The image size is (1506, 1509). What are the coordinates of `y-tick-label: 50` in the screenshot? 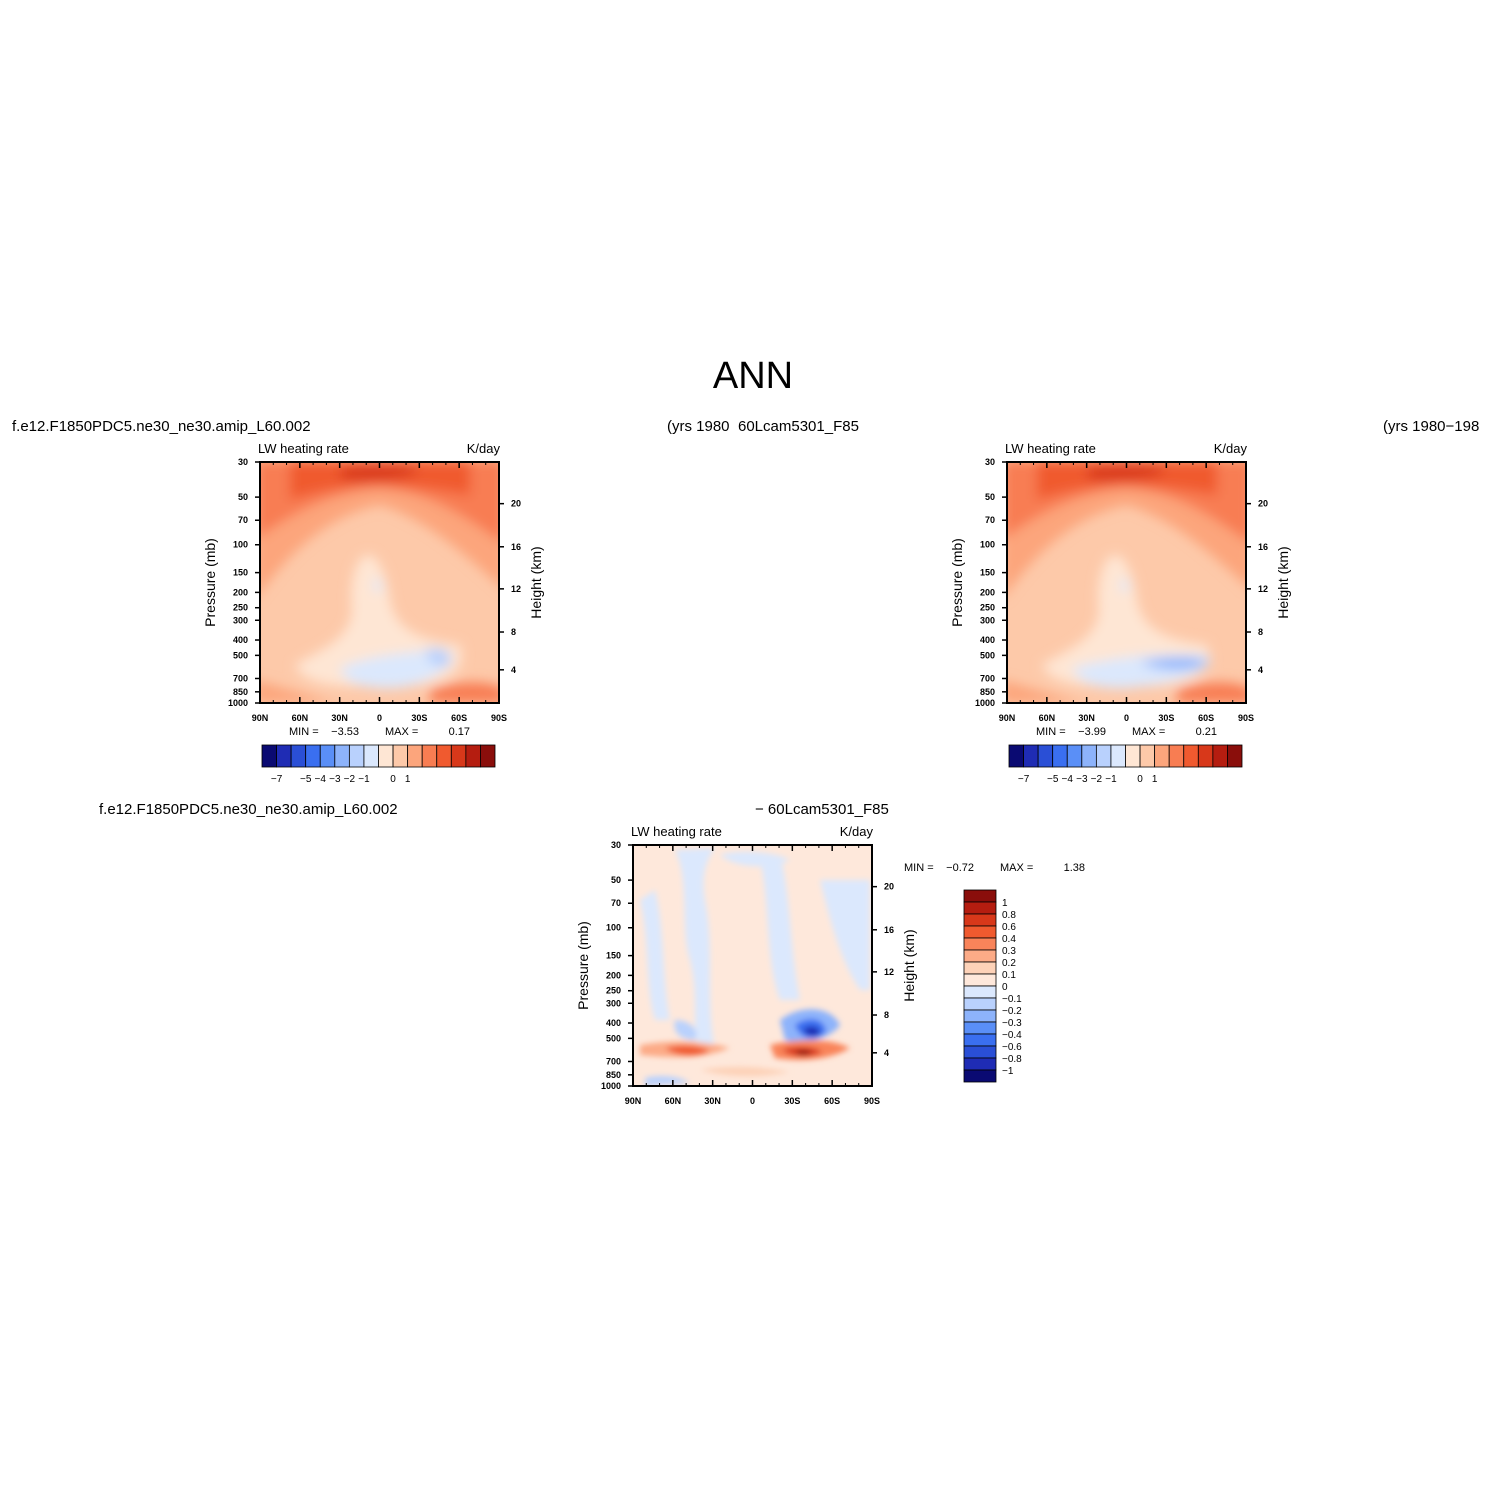 It's located at (990, 497).